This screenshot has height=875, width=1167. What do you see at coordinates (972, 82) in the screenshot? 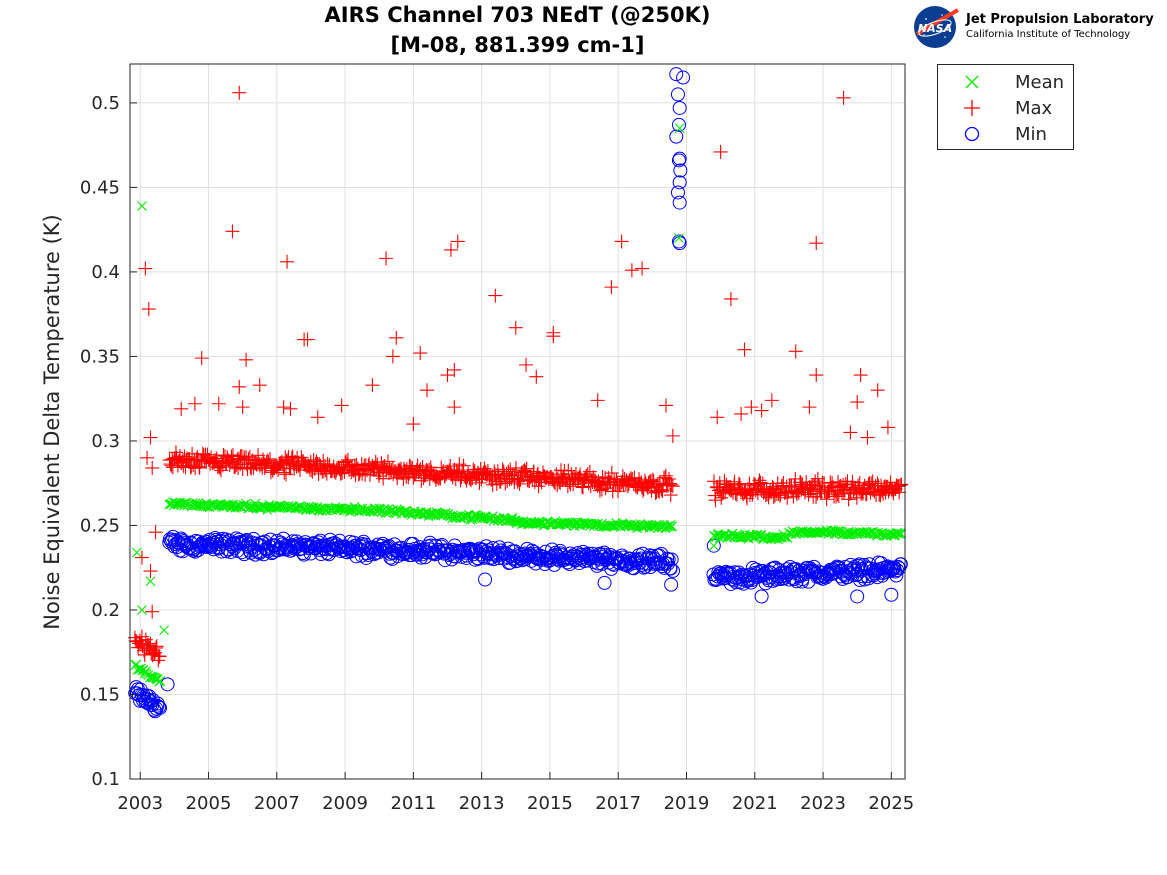
I see `x-marker-icon` at bounding box center [972, 82].